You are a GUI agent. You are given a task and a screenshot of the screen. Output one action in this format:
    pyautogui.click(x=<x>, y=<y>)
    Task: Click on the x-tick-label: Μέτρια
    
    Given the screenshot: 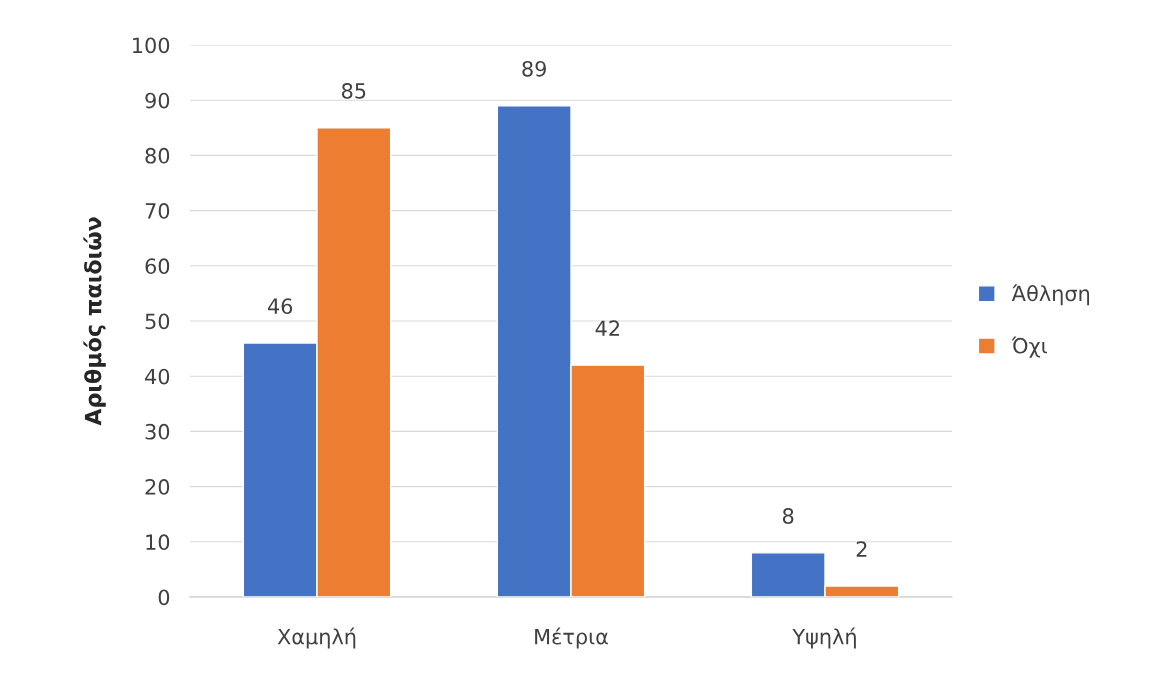 What is the action you would take?
    pyautogui.click(x=571, y=638)
    